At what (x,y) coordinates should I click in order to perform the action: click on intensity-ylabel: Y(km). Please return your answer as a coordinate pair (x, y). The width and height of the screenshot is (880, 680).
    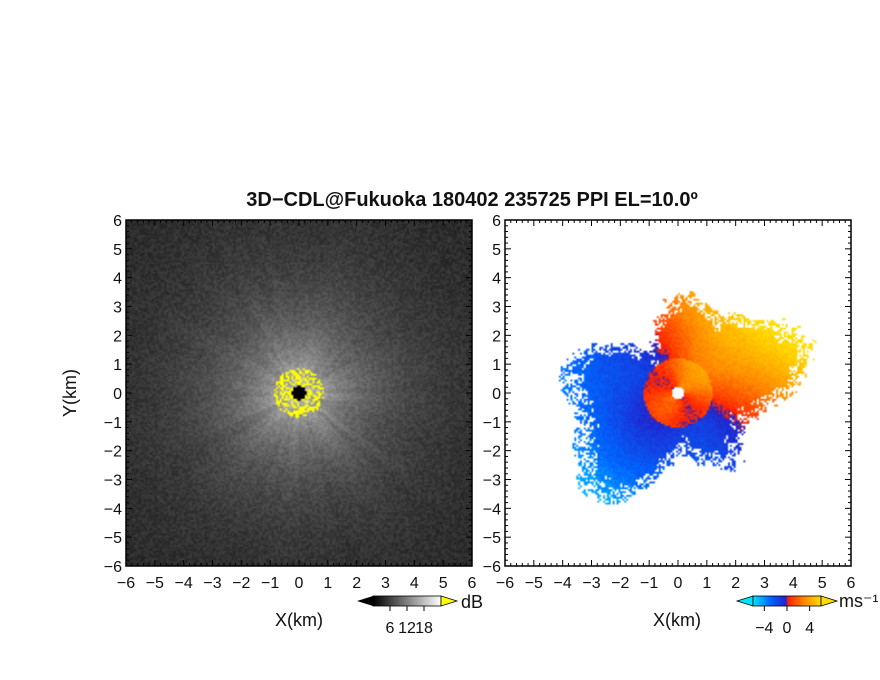
    Looking at the image, I should click on (70, 393).